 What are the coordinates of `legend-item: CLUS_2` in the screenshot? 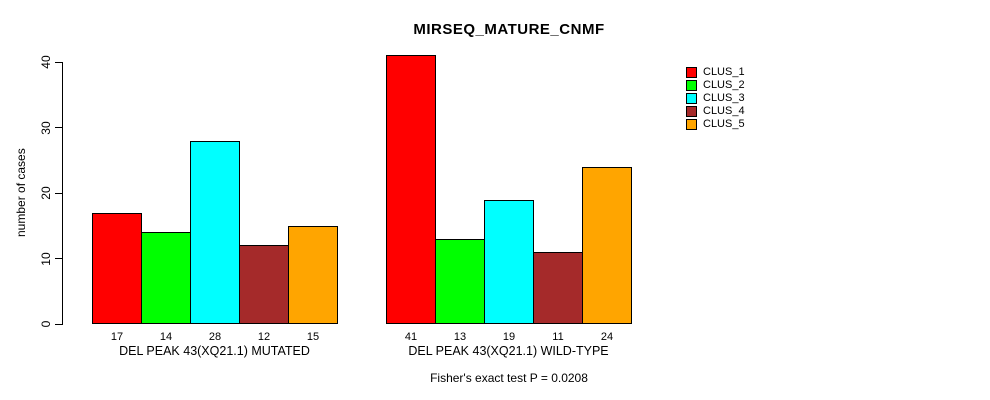 It's located at (715, 85).